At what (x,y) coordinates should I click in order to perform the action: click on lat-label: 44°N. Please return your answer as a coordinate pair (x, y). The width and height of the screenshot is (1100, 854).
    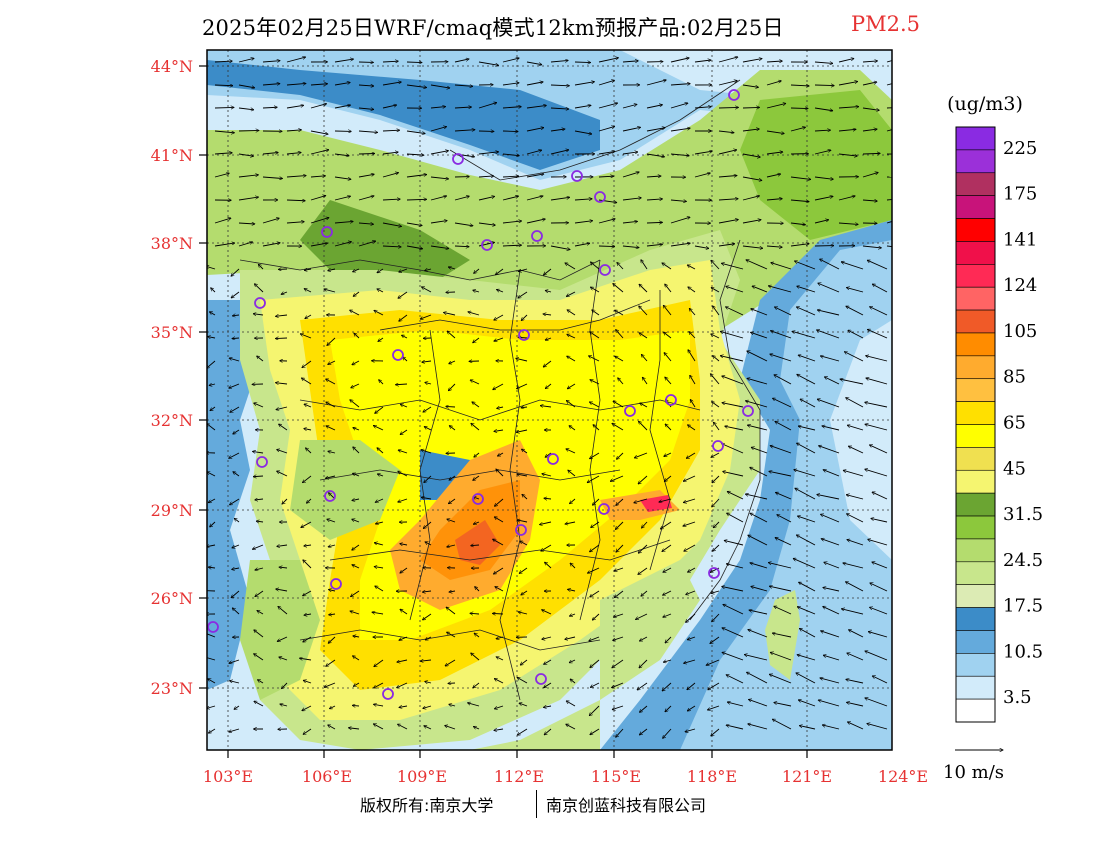
    Looking at the image, I should click on (172, 66).